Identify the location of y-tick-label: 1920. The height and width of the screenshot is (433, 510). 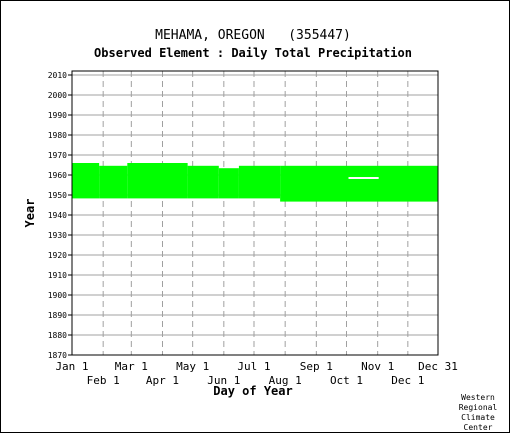
(57, 255).